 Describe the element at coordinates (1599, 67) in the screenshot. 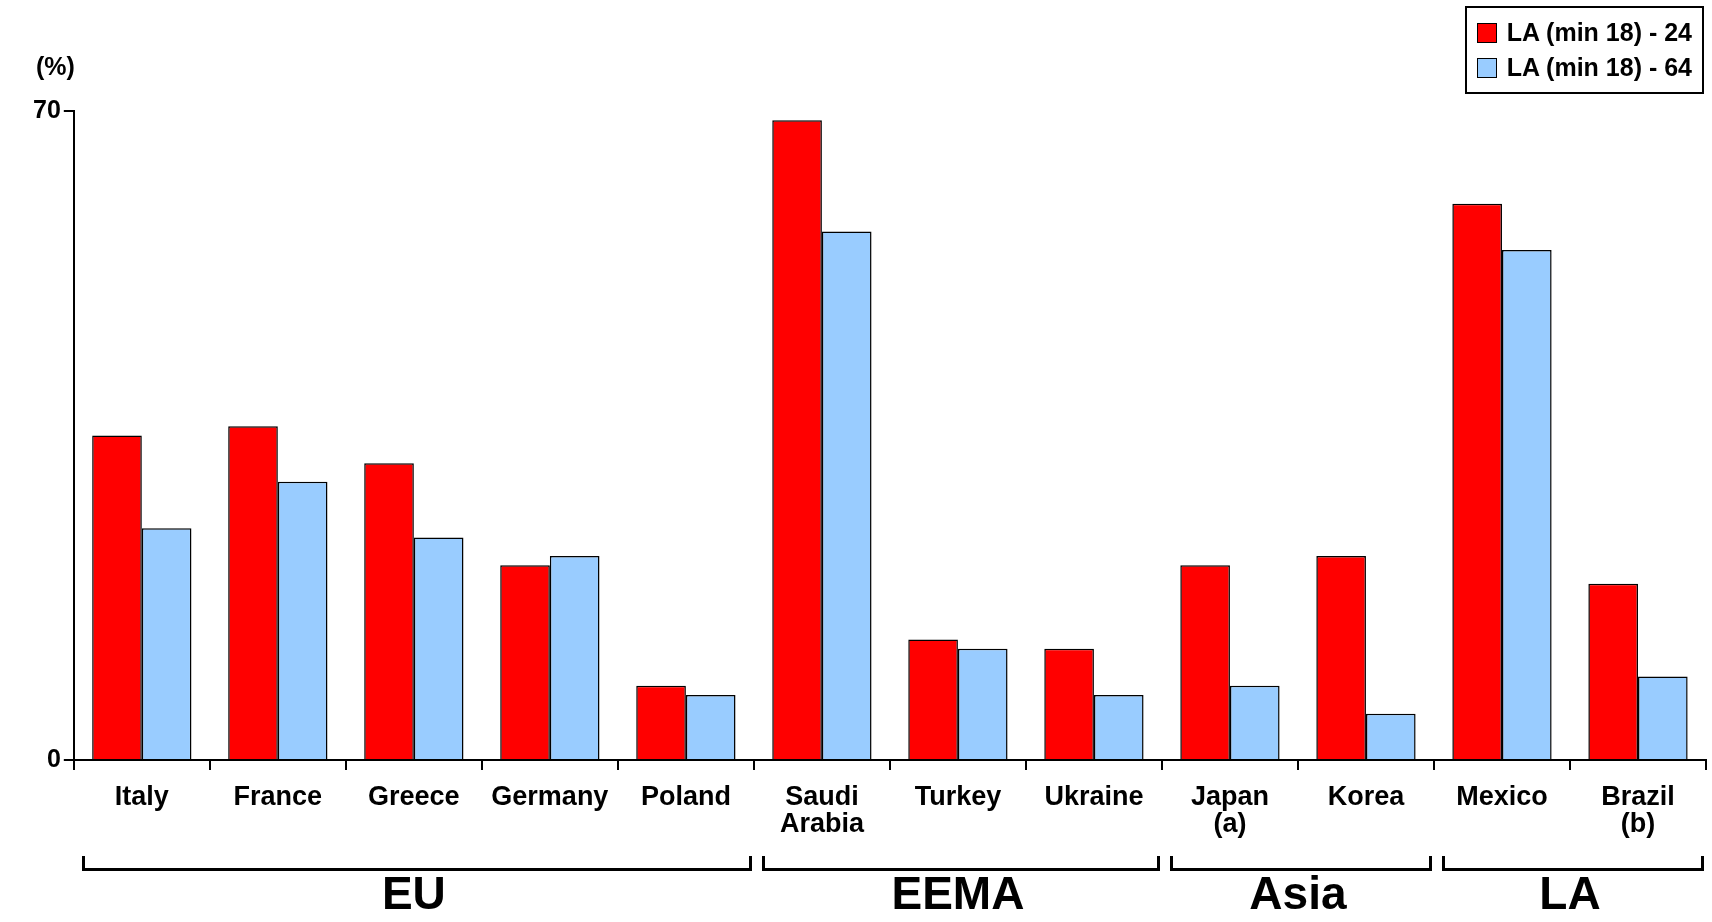

I see `legend-label: LA (min 18) - 64` at that location.